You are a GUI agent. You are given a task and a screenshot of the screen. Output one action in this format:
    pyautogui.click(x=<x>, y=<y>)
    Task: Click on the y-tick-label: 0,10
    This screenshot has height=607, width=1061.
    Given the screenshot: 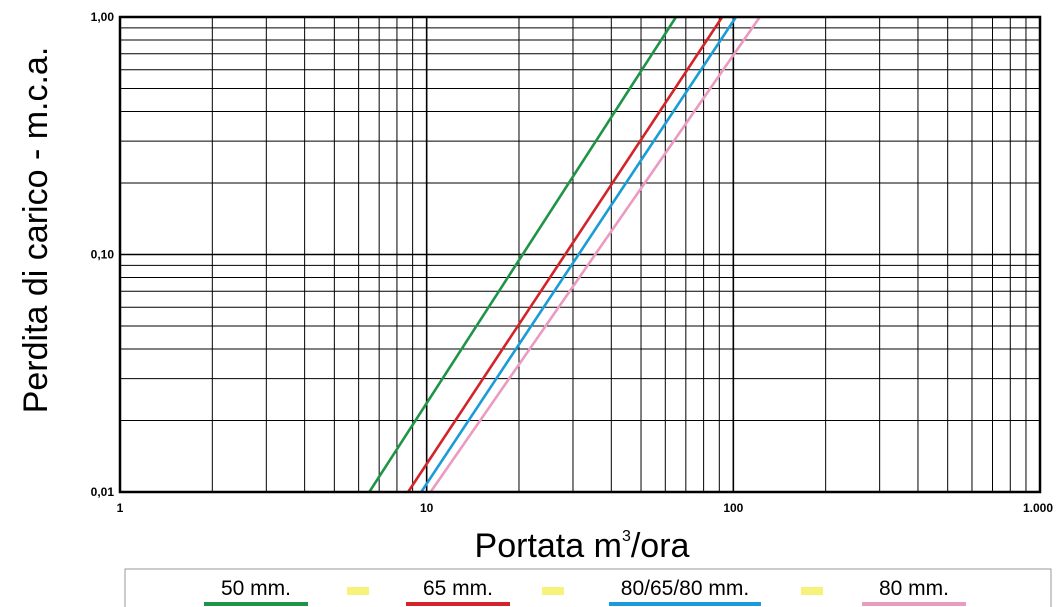 What is the action you would take?
    pyautogui.click(x=103, y=255)
    